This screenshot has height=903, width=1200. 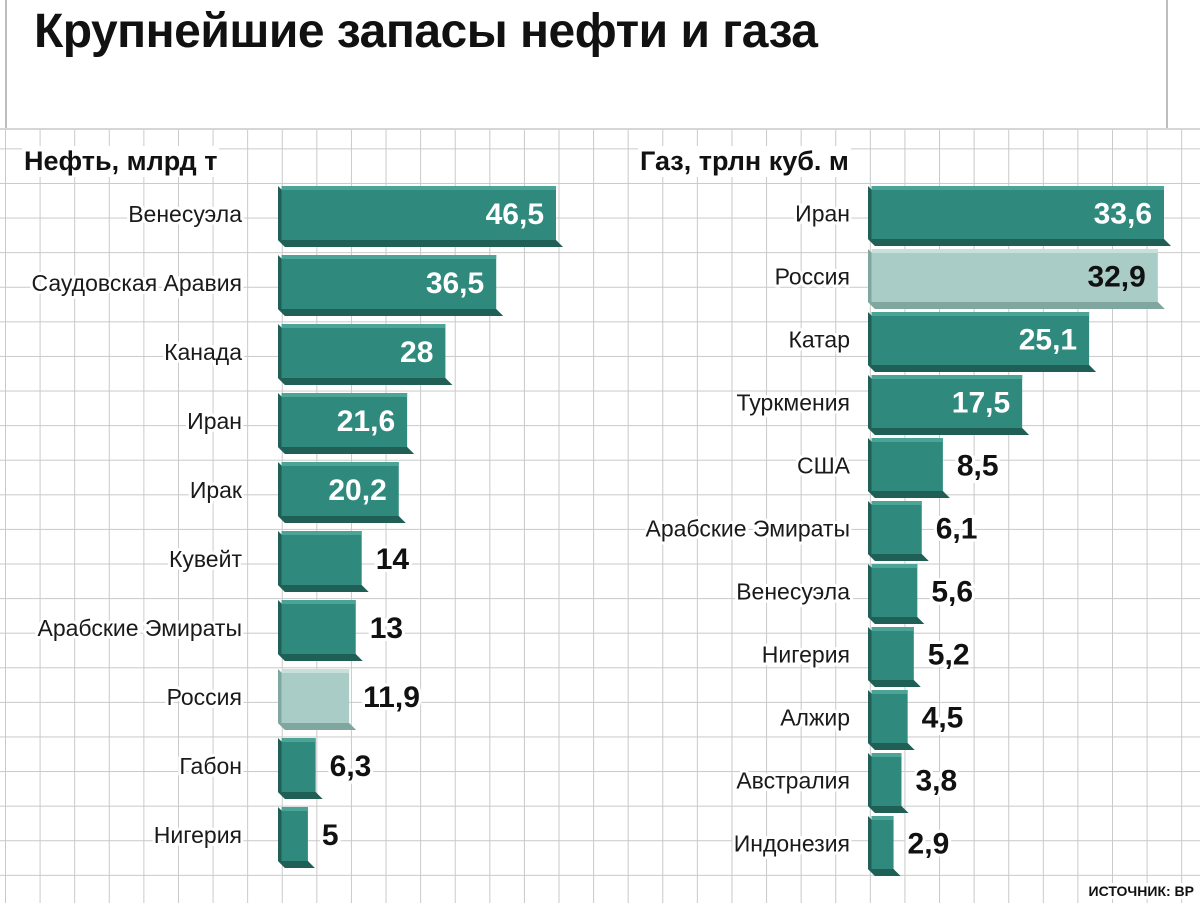 I want to click on gas-category-label: Венесуэла, so click(x=793, y=592).